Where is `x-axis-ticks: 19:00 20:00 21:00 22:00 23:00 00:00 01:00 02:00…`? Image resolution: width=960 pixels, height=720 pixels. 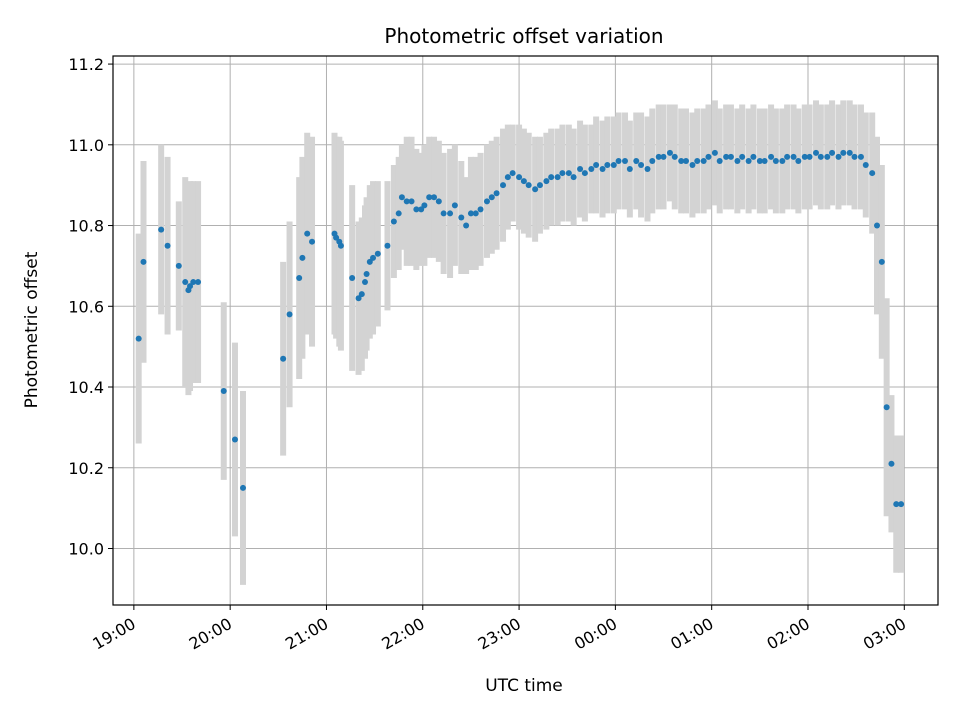
x-axis-ticks: 19:00 20:00 21:00 22:00 23:00 00:00 01:00 02:00… is located at coordinates (499, 629).